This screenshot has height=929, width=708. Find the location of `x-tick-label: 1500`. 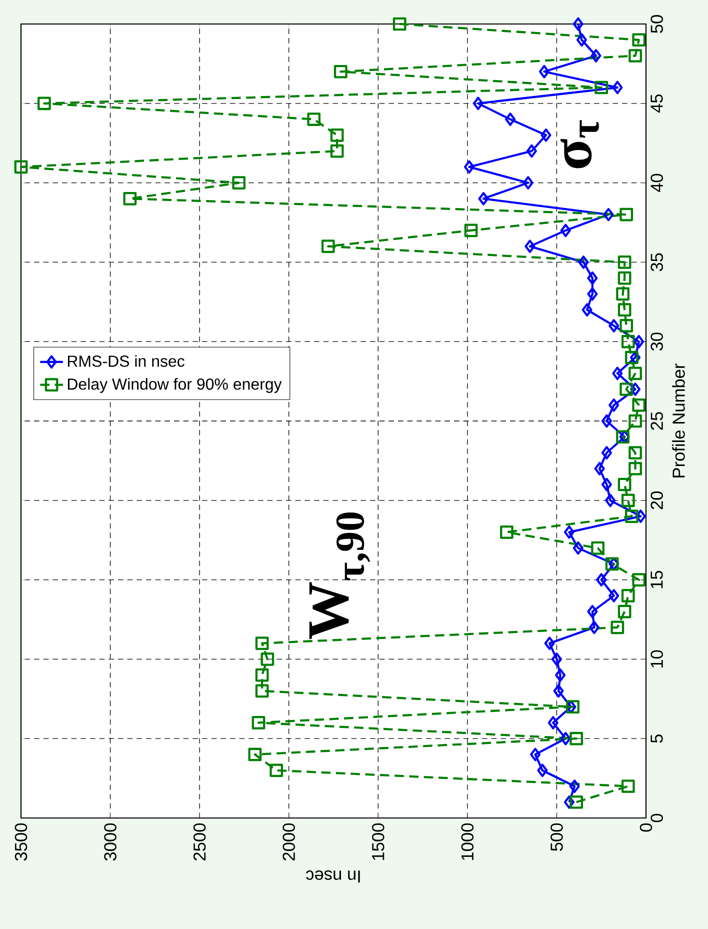

x-tick-label: 1500 is located at coordinates (378, 841).